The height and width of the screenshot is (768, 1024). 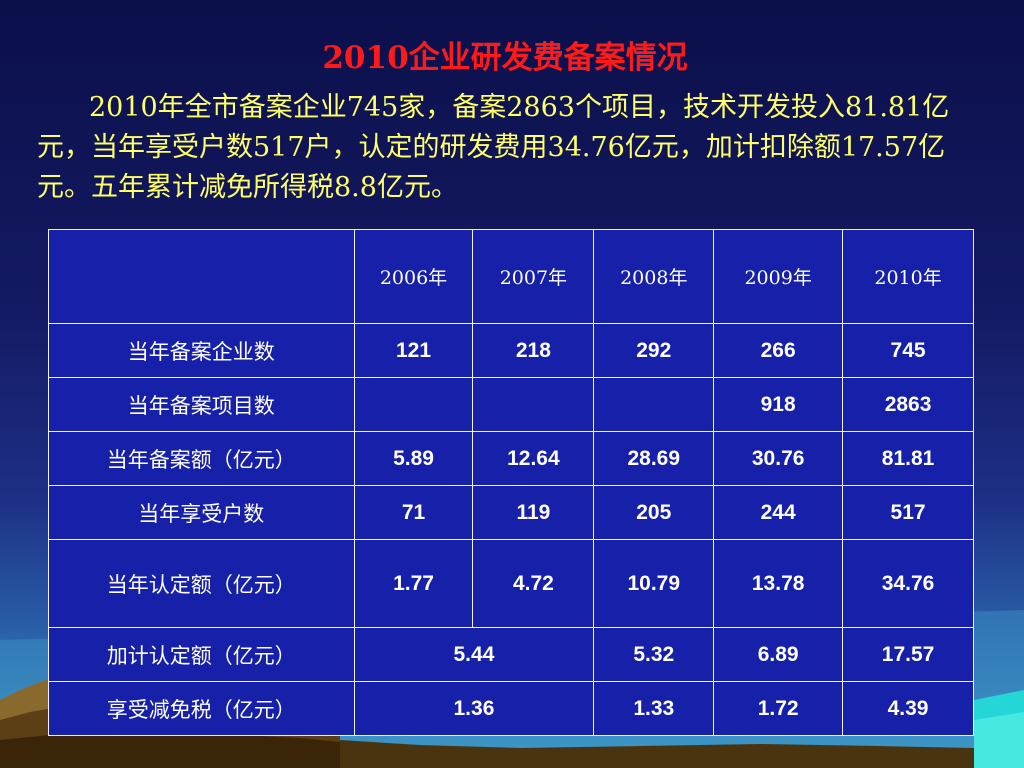 I want to click on table-row-certified: 当年认定额（亿元） 1.77 4.72 10.79 13.78 34.76, so click(x=511, y=583).